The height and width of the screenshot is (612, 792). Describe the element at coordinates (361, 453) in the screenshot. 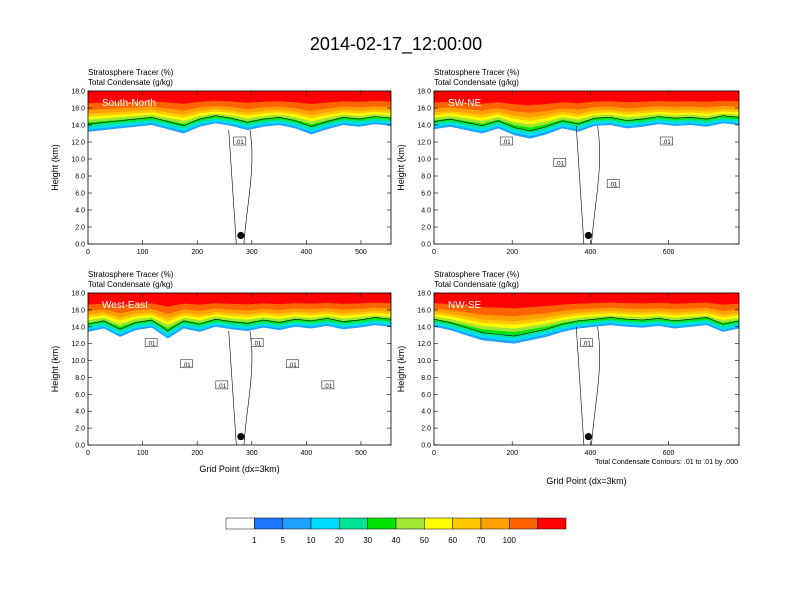

I see `x-tick-label: 500` at that location.